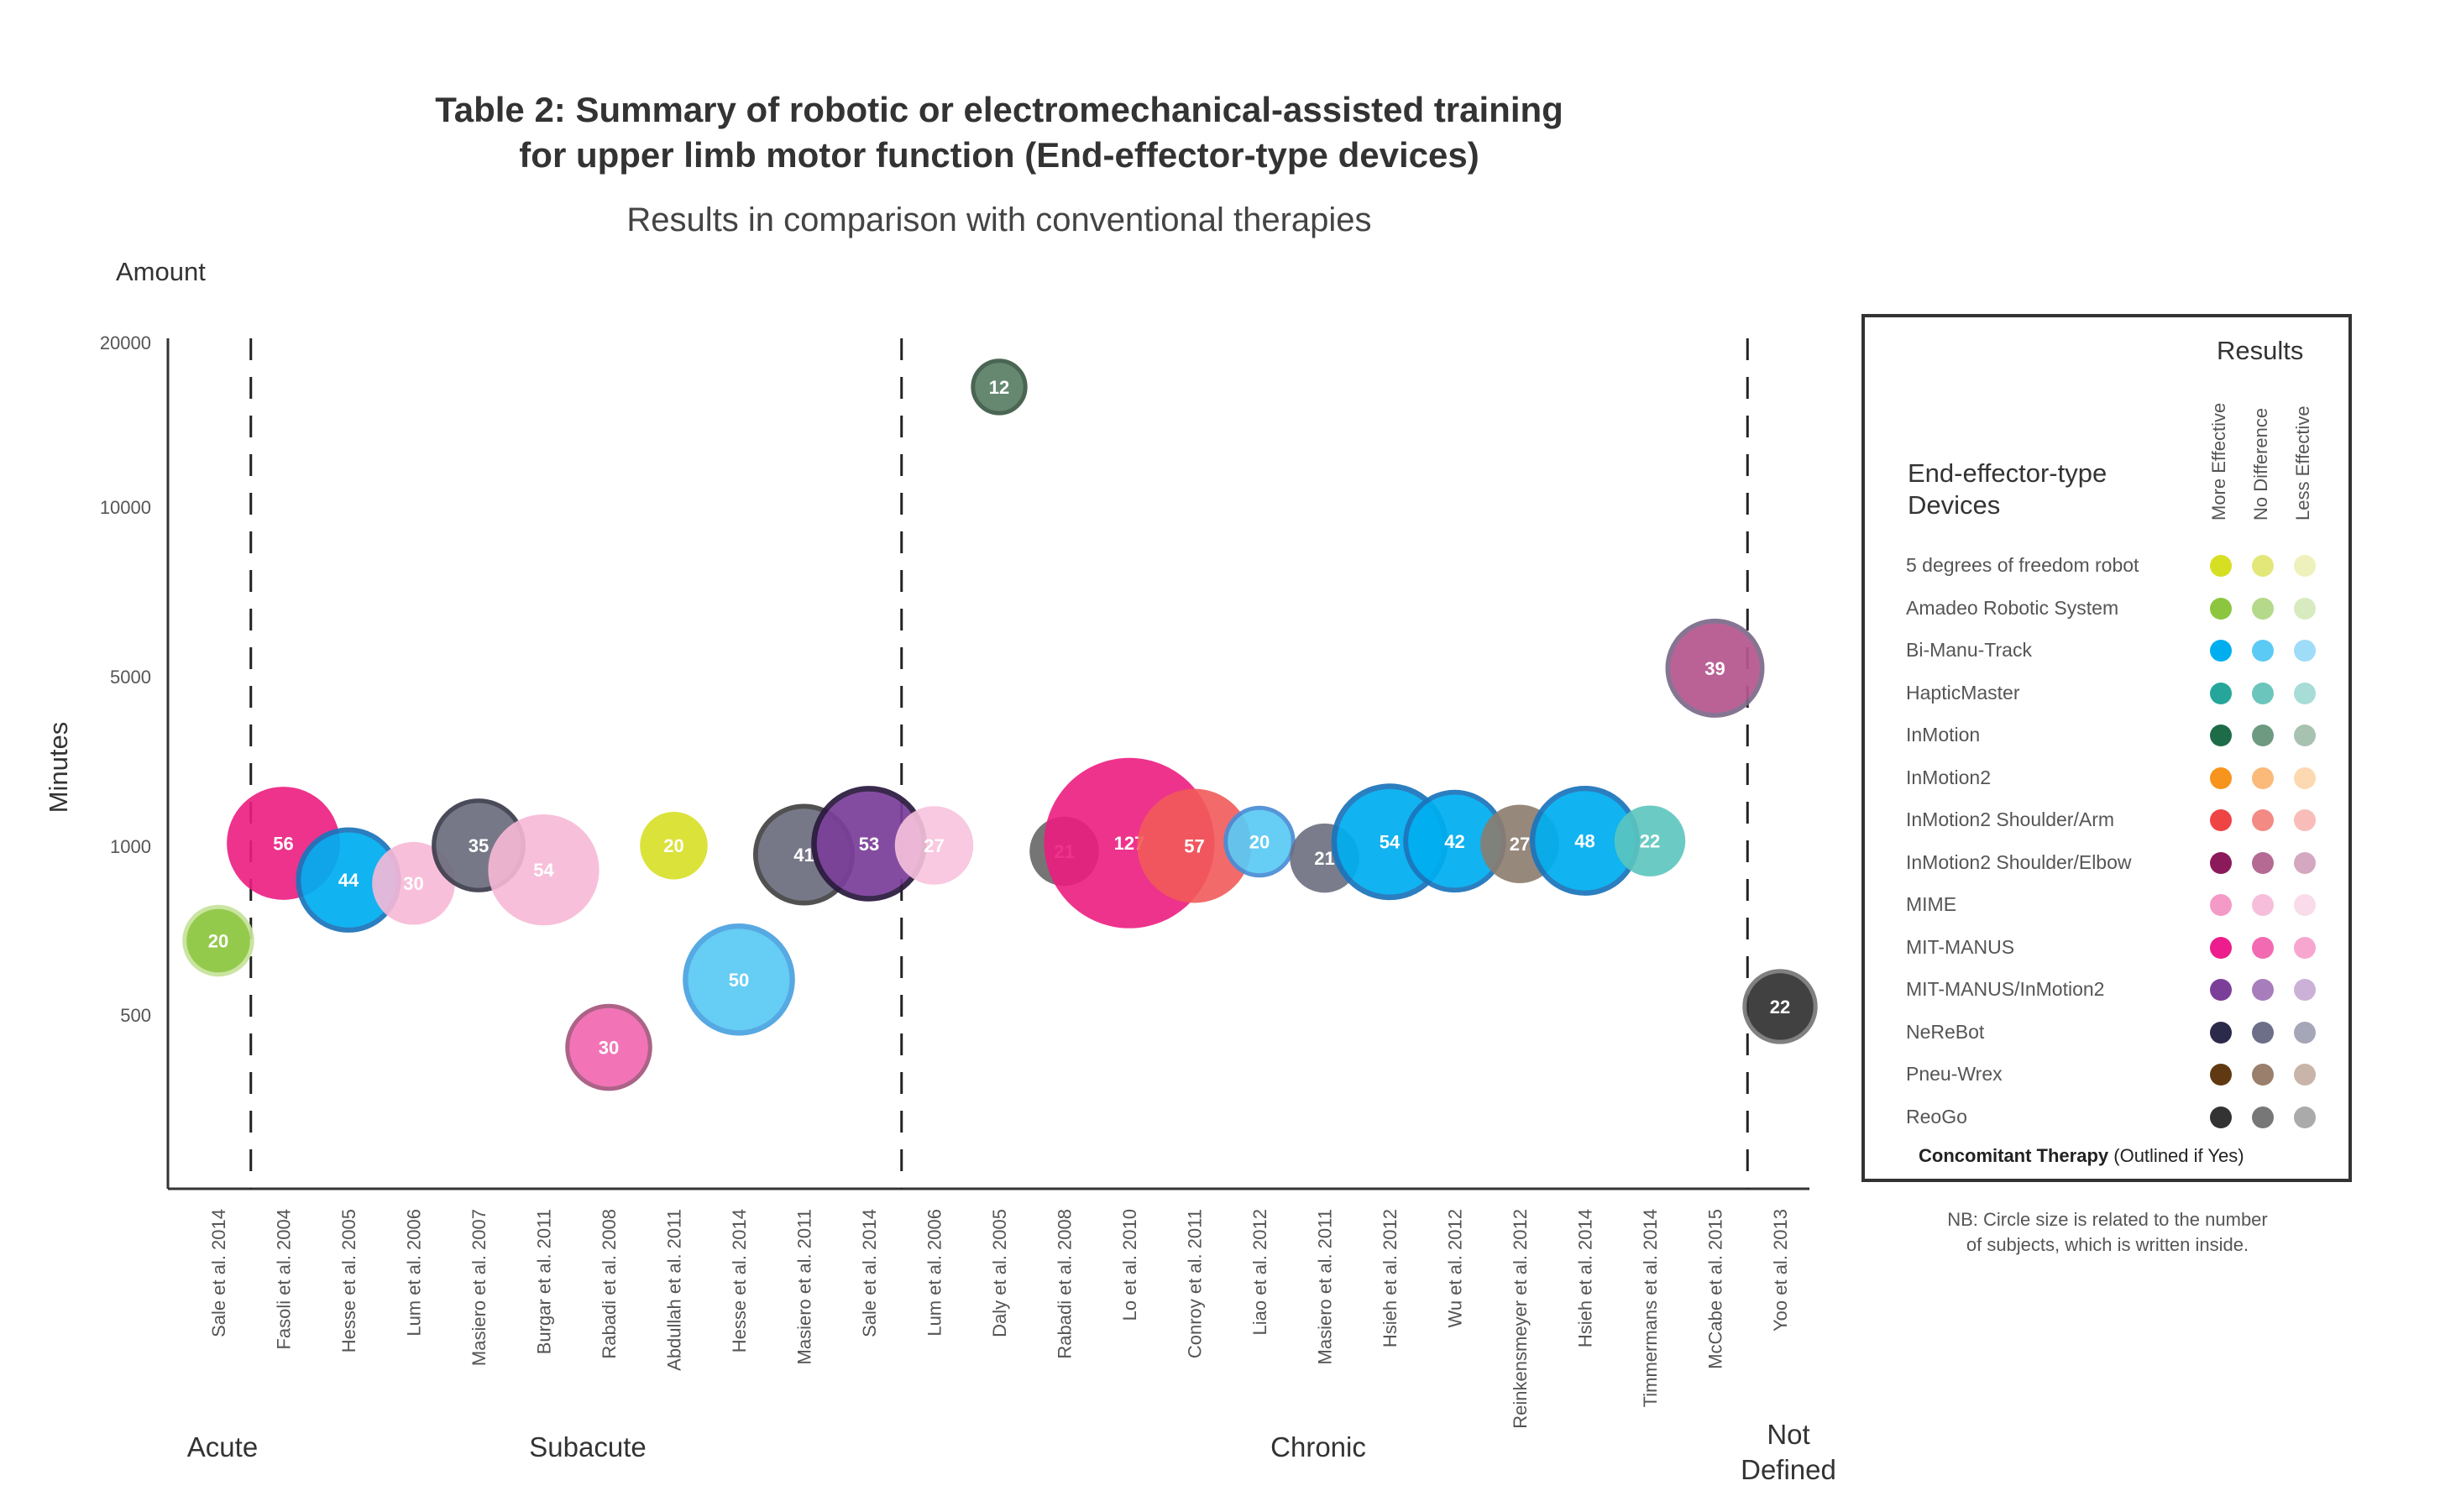  I want to click on y-tick-label-1: 10000, so click(125, 507).